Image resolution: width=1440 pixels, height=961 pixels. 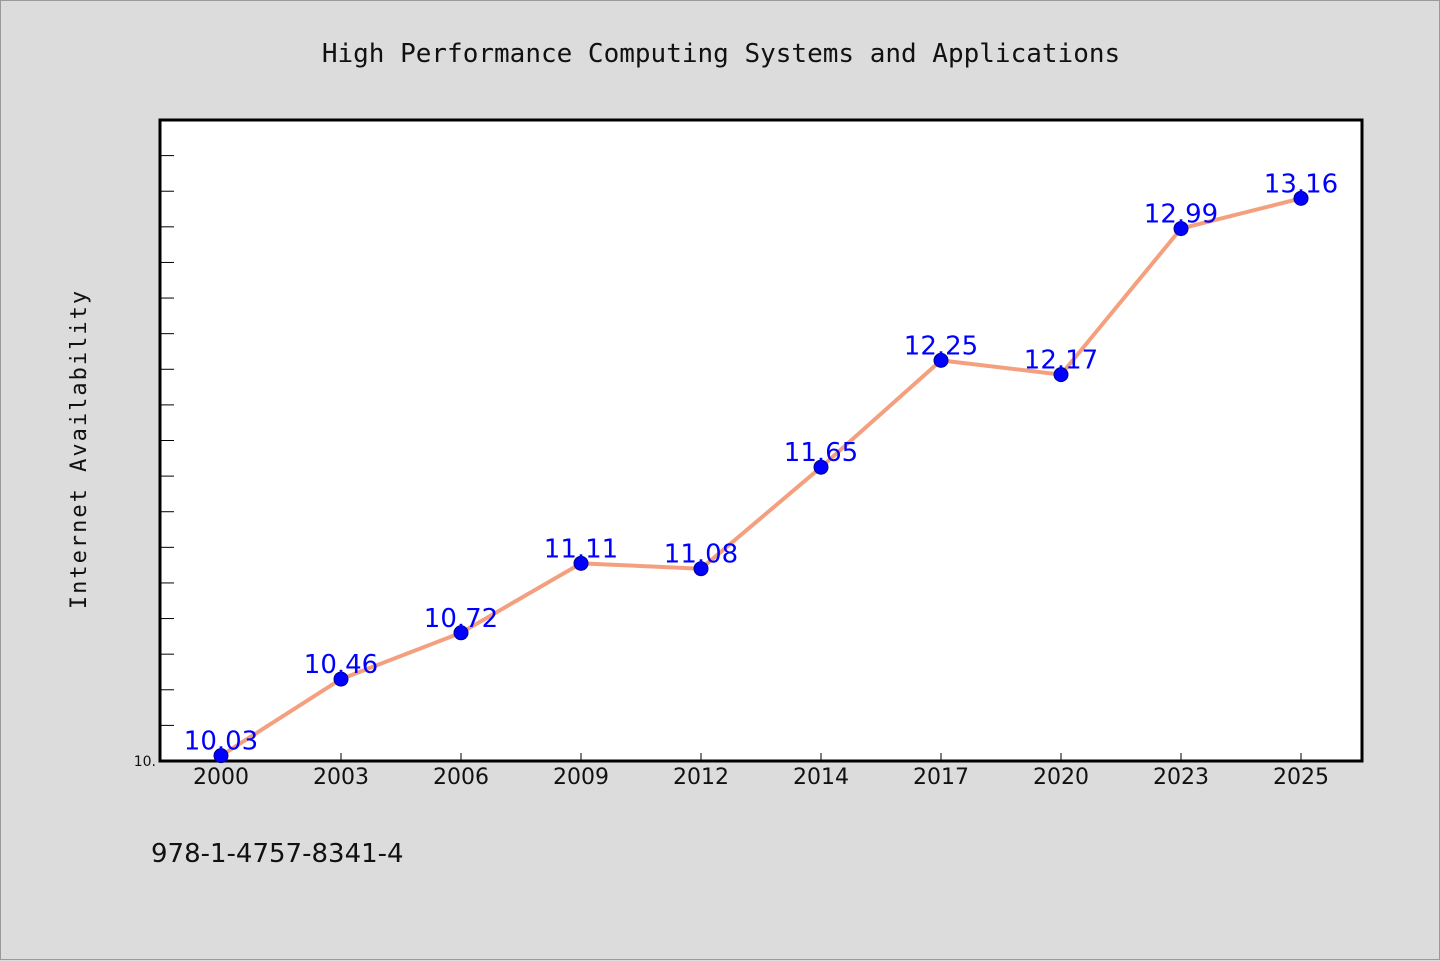 I want to click on x-tick-label: 2009, so click(x=581, y=777).